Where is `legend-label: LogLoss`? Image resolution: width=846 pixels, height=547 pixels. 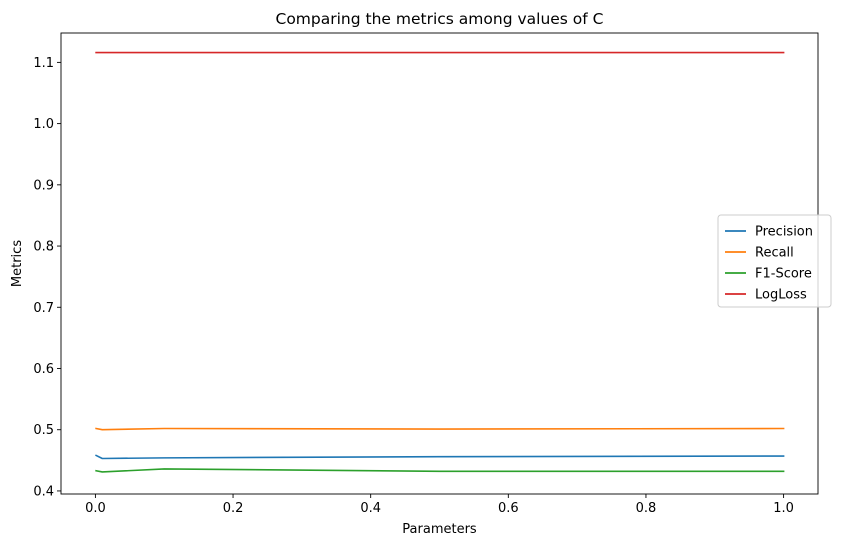
legend-label: LogLoss is located at coordinates (781, 295).